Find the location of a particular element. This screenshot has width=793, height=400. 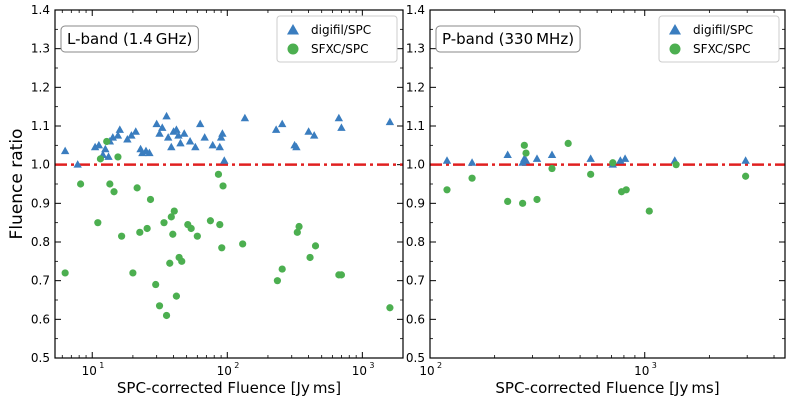

panel-title: L-band (1.4 GHz) is located at coordinates (129, 39).